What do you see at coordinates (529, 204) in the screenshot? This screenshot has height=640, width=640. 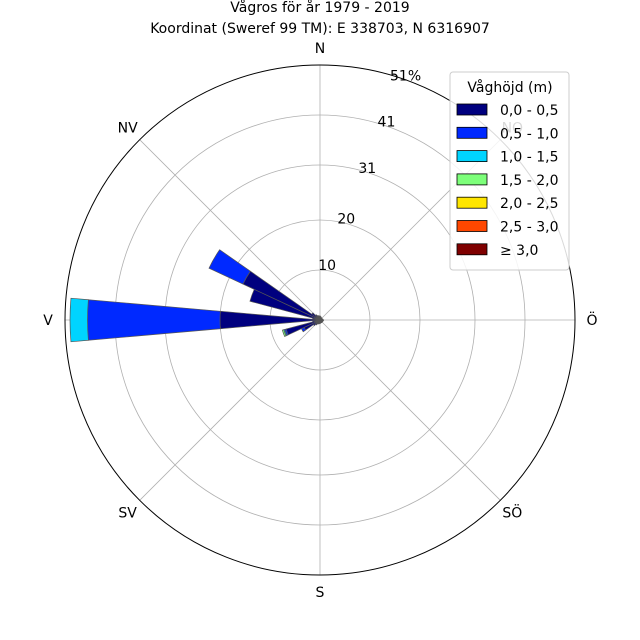 I see `legend-label: 2,0 - 2,5` at bounding box center [529, 204].